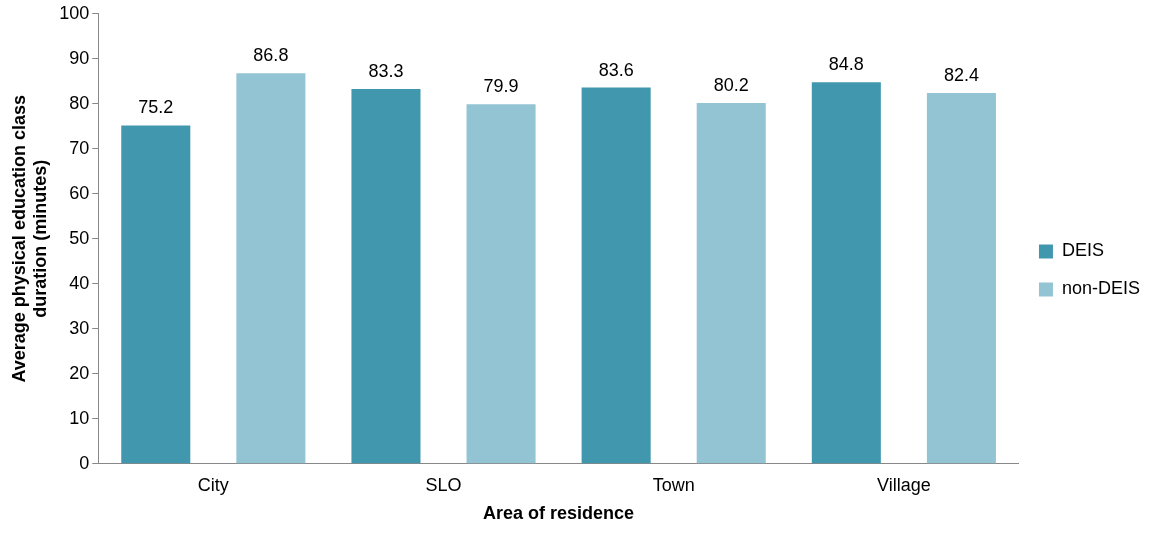  What do you see at coordinates (904, 484) in the screenshot?
I see `x-tick-label: Village` at bounding box center [904, 484].